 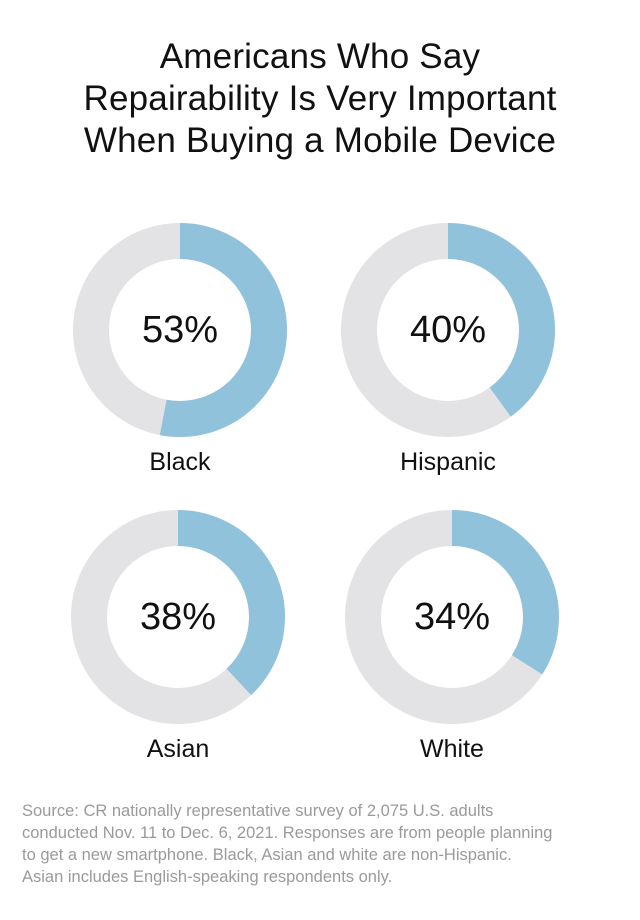 I want to click on donut-label-hispanic: Hispanic, so click(x=448, y=462).